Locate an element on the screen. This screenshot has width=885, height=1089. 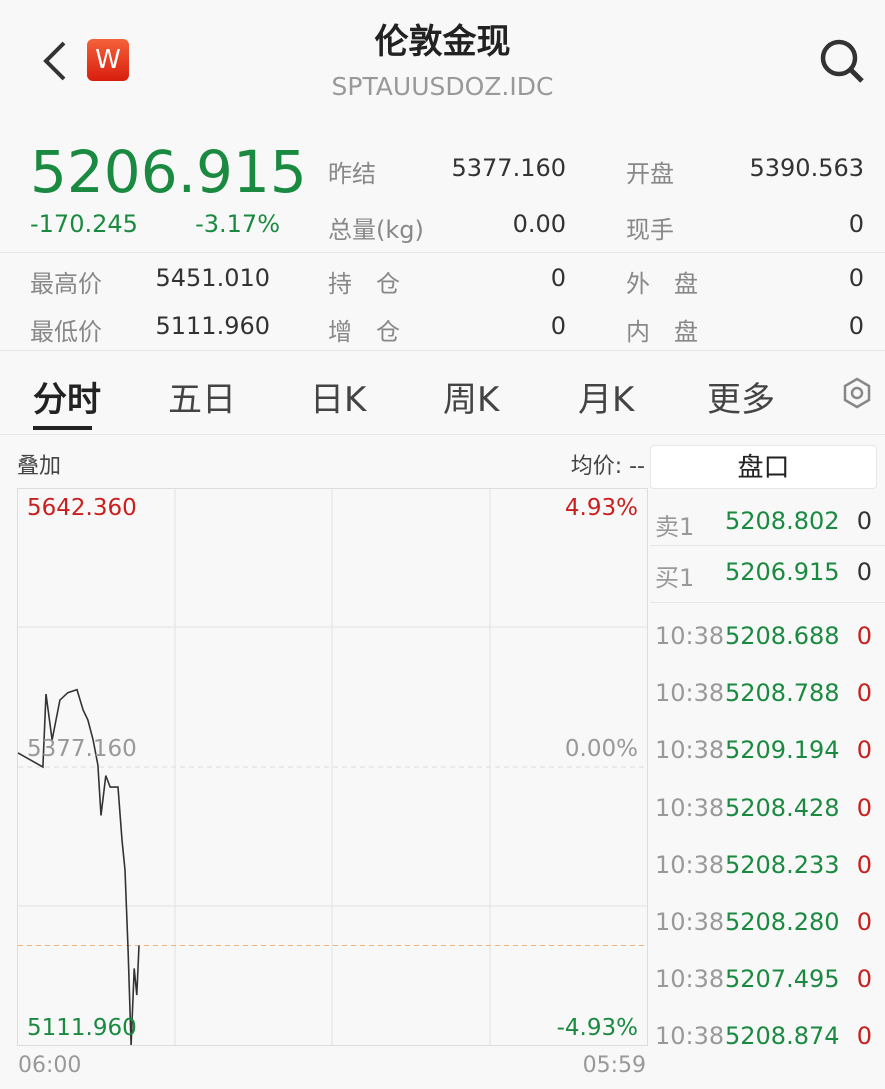
side-label: 卖1 is located at coordinates (675, 527).